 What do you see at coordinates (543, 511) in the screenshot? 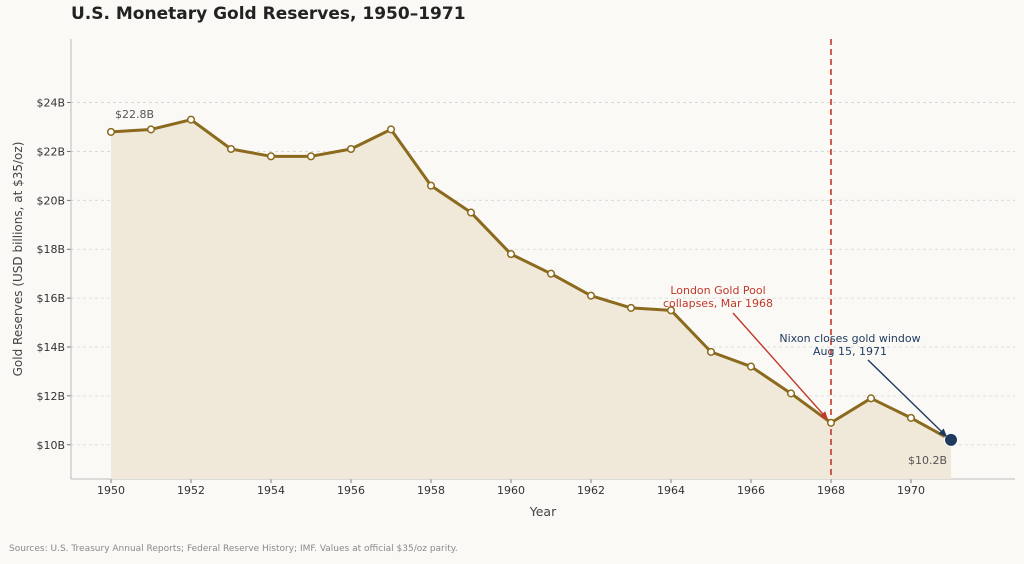
I see `x-axis-label: Year` at bounding box center [543, 511].